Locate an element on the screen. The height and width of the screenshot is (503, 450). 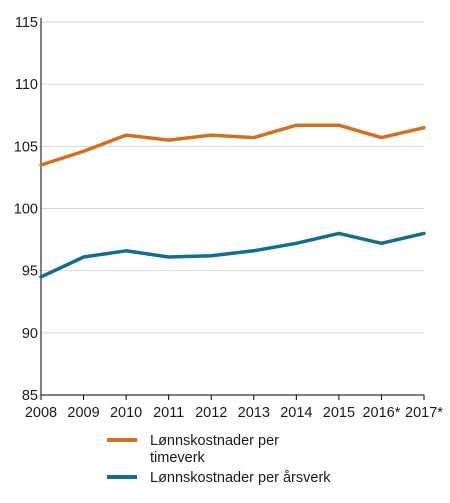
legend-item-2: Lønnskostnader per årsverk is located at coordinates (219, 478).